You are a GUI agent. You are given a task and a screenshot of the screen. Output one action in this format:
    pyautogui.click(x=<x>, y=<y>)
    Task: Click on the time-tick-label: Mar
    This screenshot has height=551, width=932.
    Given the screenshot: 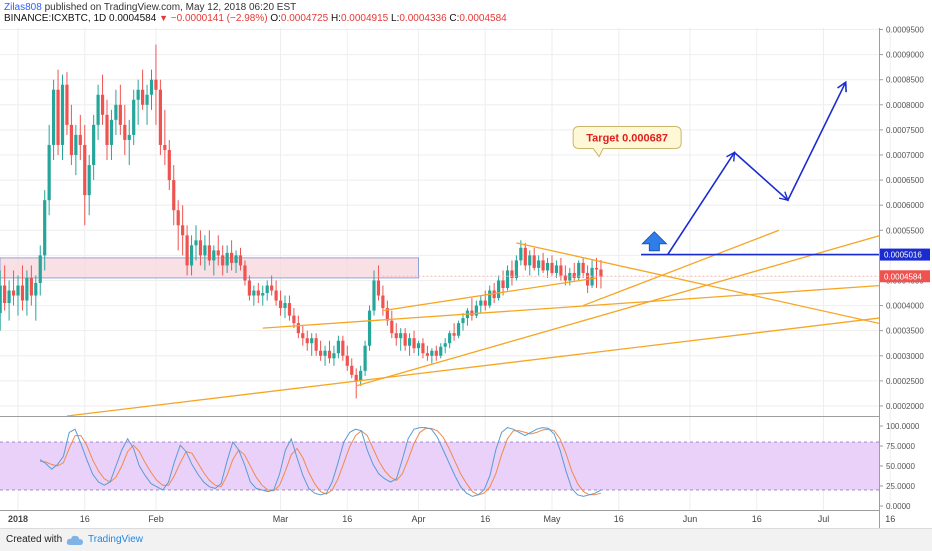 What is the action you would take?
    pyautogui.click(x=281, y=519)
    